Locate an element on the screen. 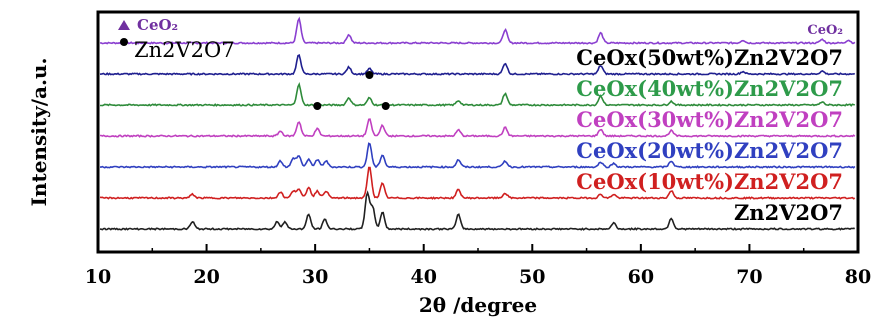  x-tick-label-2: 30 is located at coordinates (315, 277).